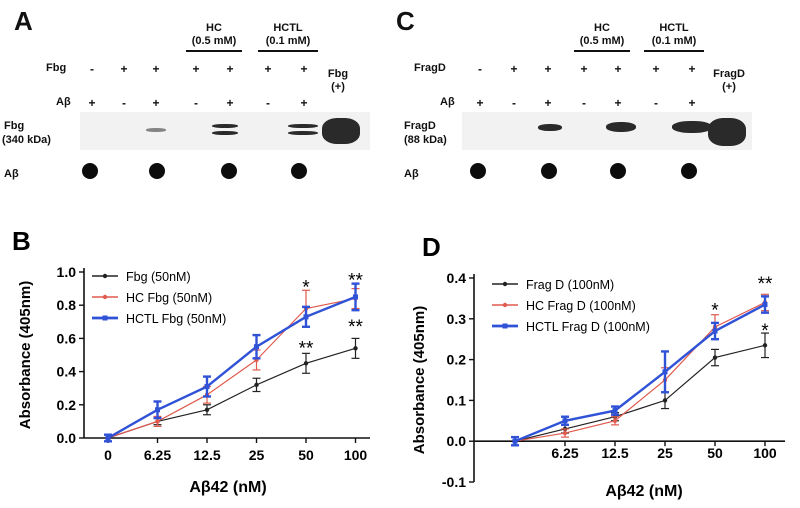 This screenshot has width=800, height=508. I want to click on row2-label-c: Aβ, so click(447, 102).